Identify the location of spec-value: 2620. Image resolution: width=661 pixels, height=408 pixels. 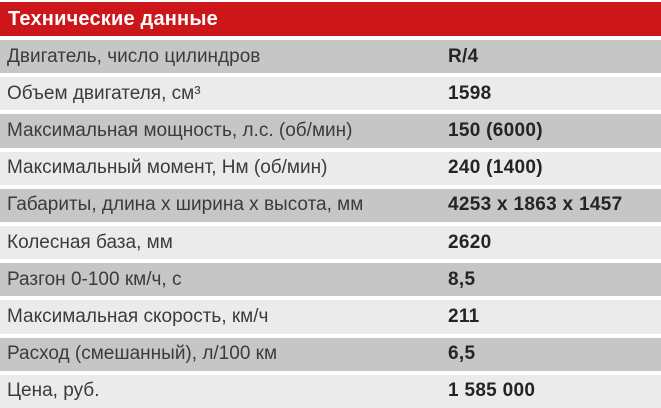
(470, 242).